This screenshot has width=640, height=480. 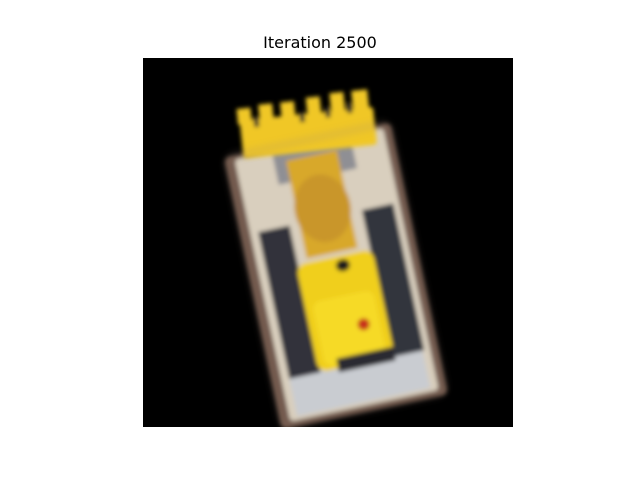 What do you see at coordinates (289, 302) in the screenshot?
I see `left-track` at bounding box center [289, 302].